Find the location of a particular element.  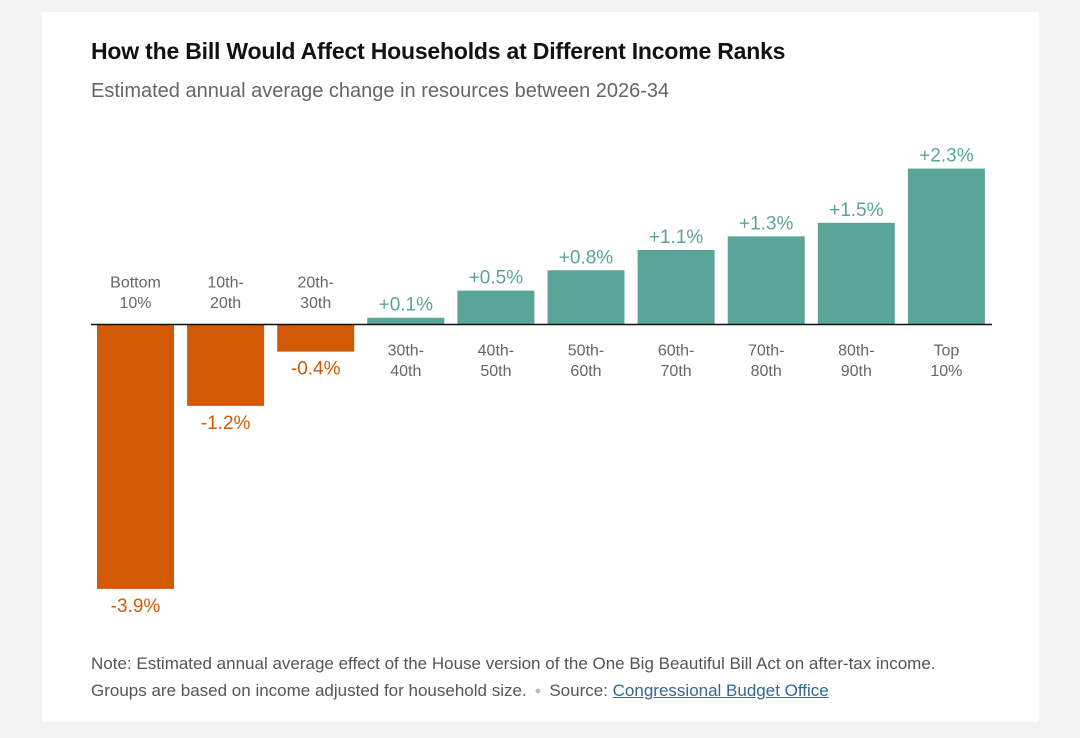

value-label: +1.5% is located at coordinates (856, 210).